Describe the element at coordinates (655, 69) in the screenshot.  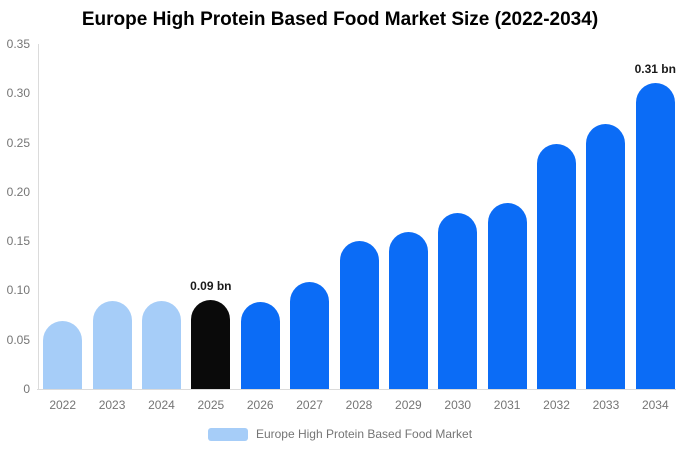
I see `data-label-2034: 0.31 bn` at that location.